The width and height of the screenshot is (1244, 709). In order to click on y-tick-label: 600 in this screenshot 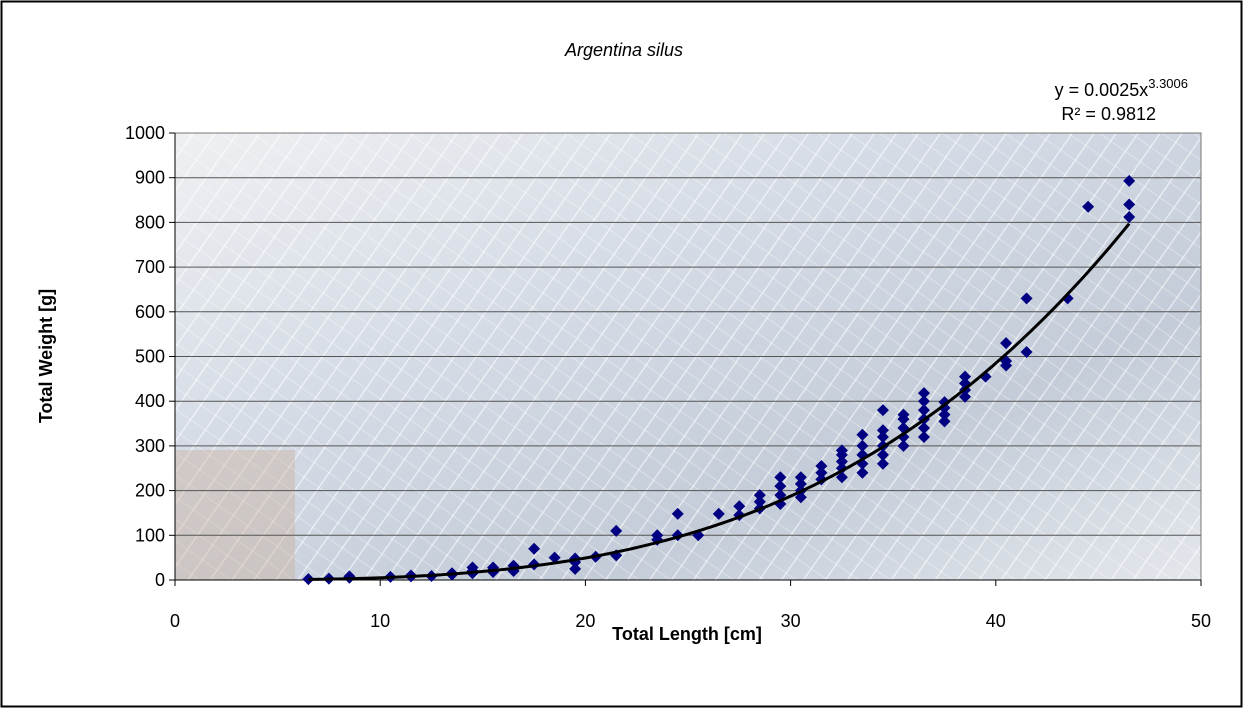, I will do `click(150, 312)`.